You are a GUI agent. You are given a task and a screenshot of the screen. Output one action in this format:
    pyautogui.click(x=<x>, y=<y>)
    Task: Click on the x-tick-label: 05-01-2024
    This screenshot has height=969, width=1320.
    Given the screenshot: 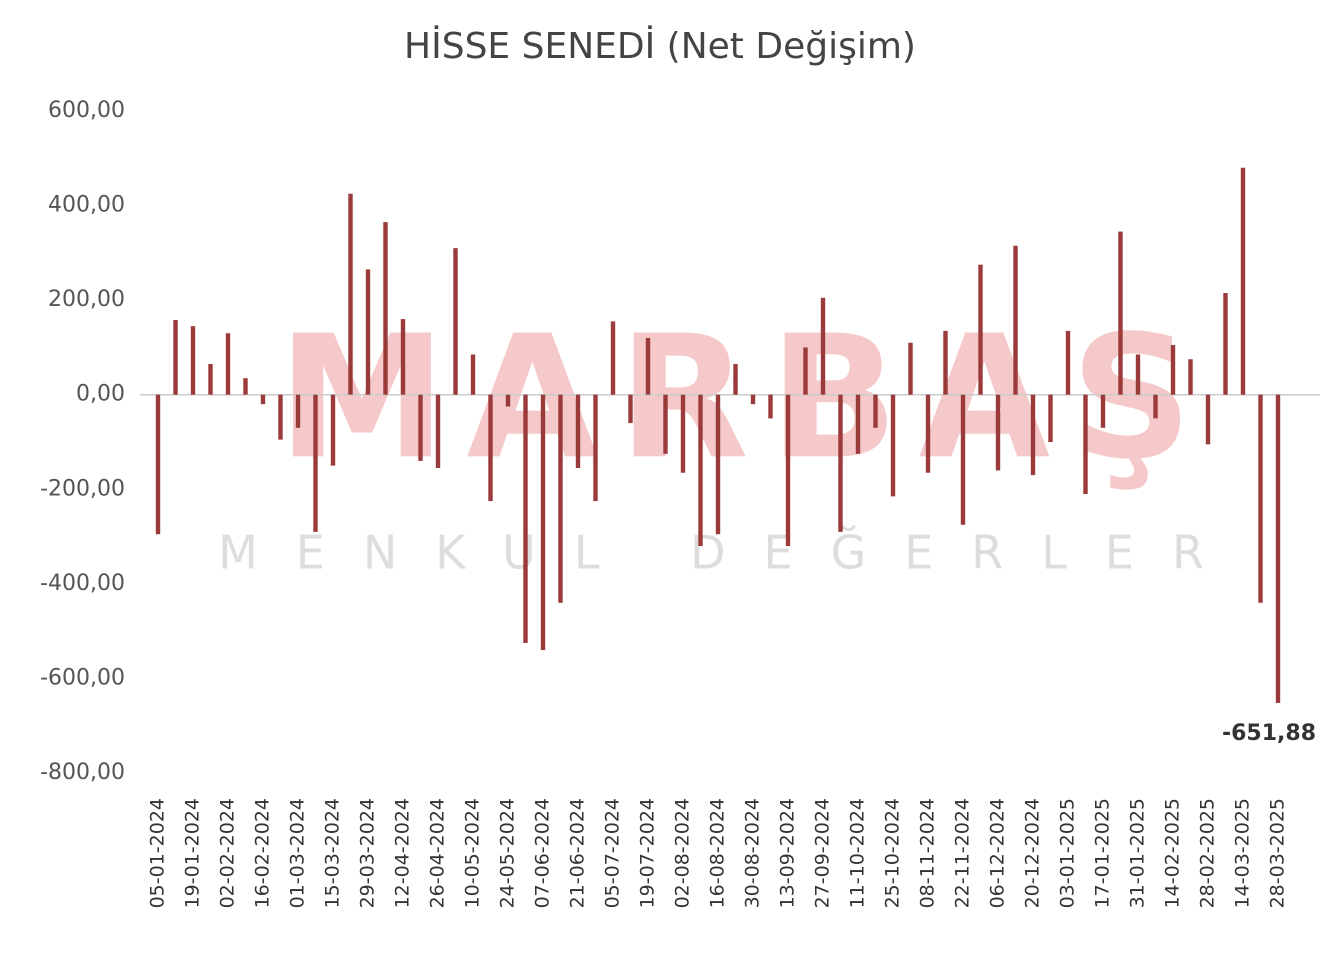 What is the action you would take?
    pyautogui.click(x=158, y=853)
    